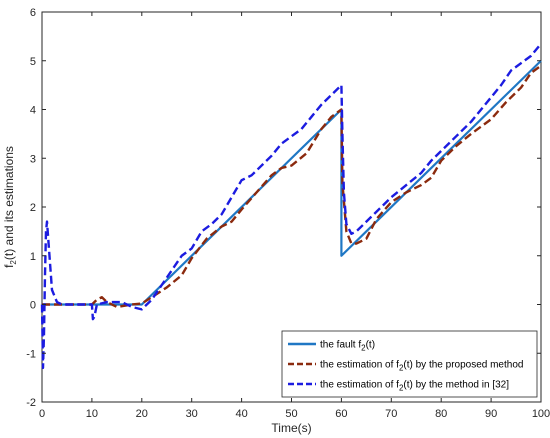  I want to click on y-tick-label: -2, so click(31, 403).